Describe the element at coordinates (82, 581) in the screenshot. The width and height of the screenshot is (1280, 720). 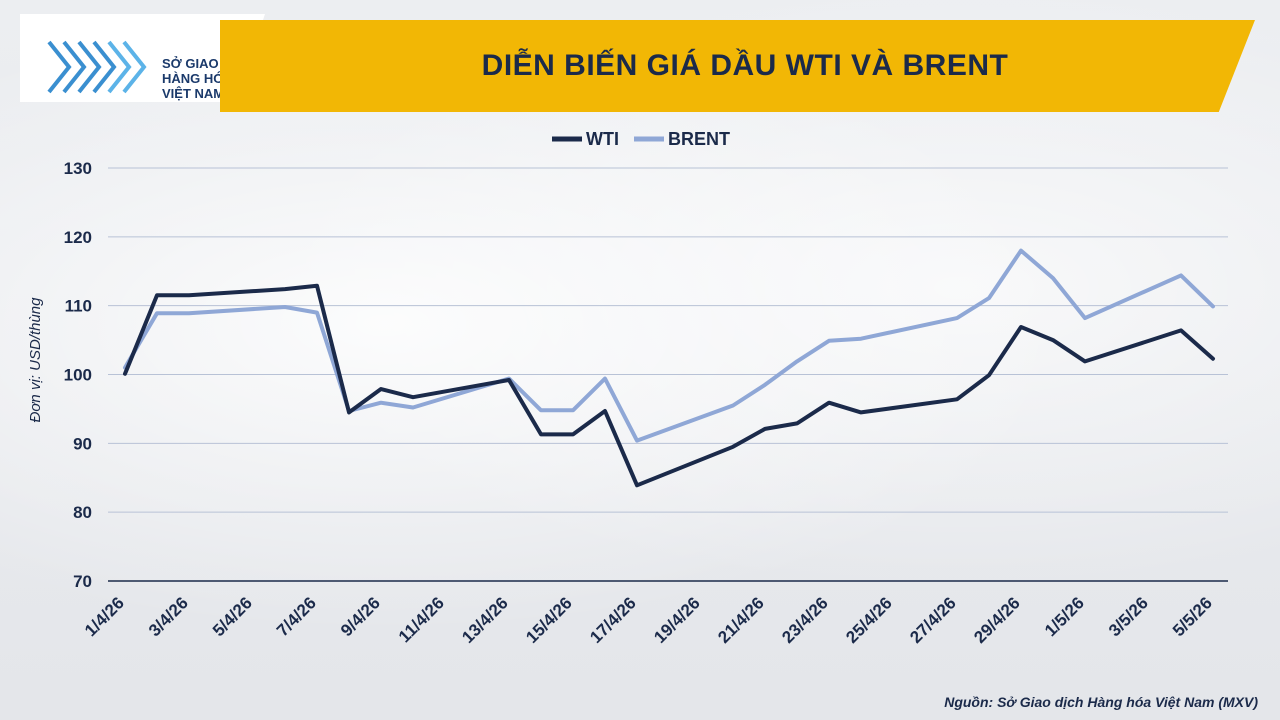
I see `y-tick-70: 70` at that location.